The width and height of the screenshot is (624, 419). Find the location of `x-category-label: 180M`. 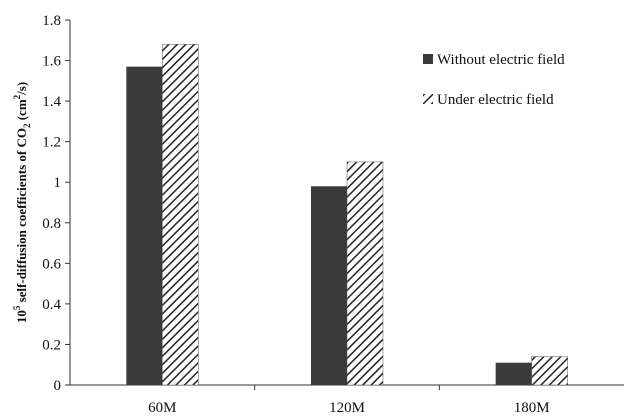

x-category-label: 180M is located at coordinates (532, 407).